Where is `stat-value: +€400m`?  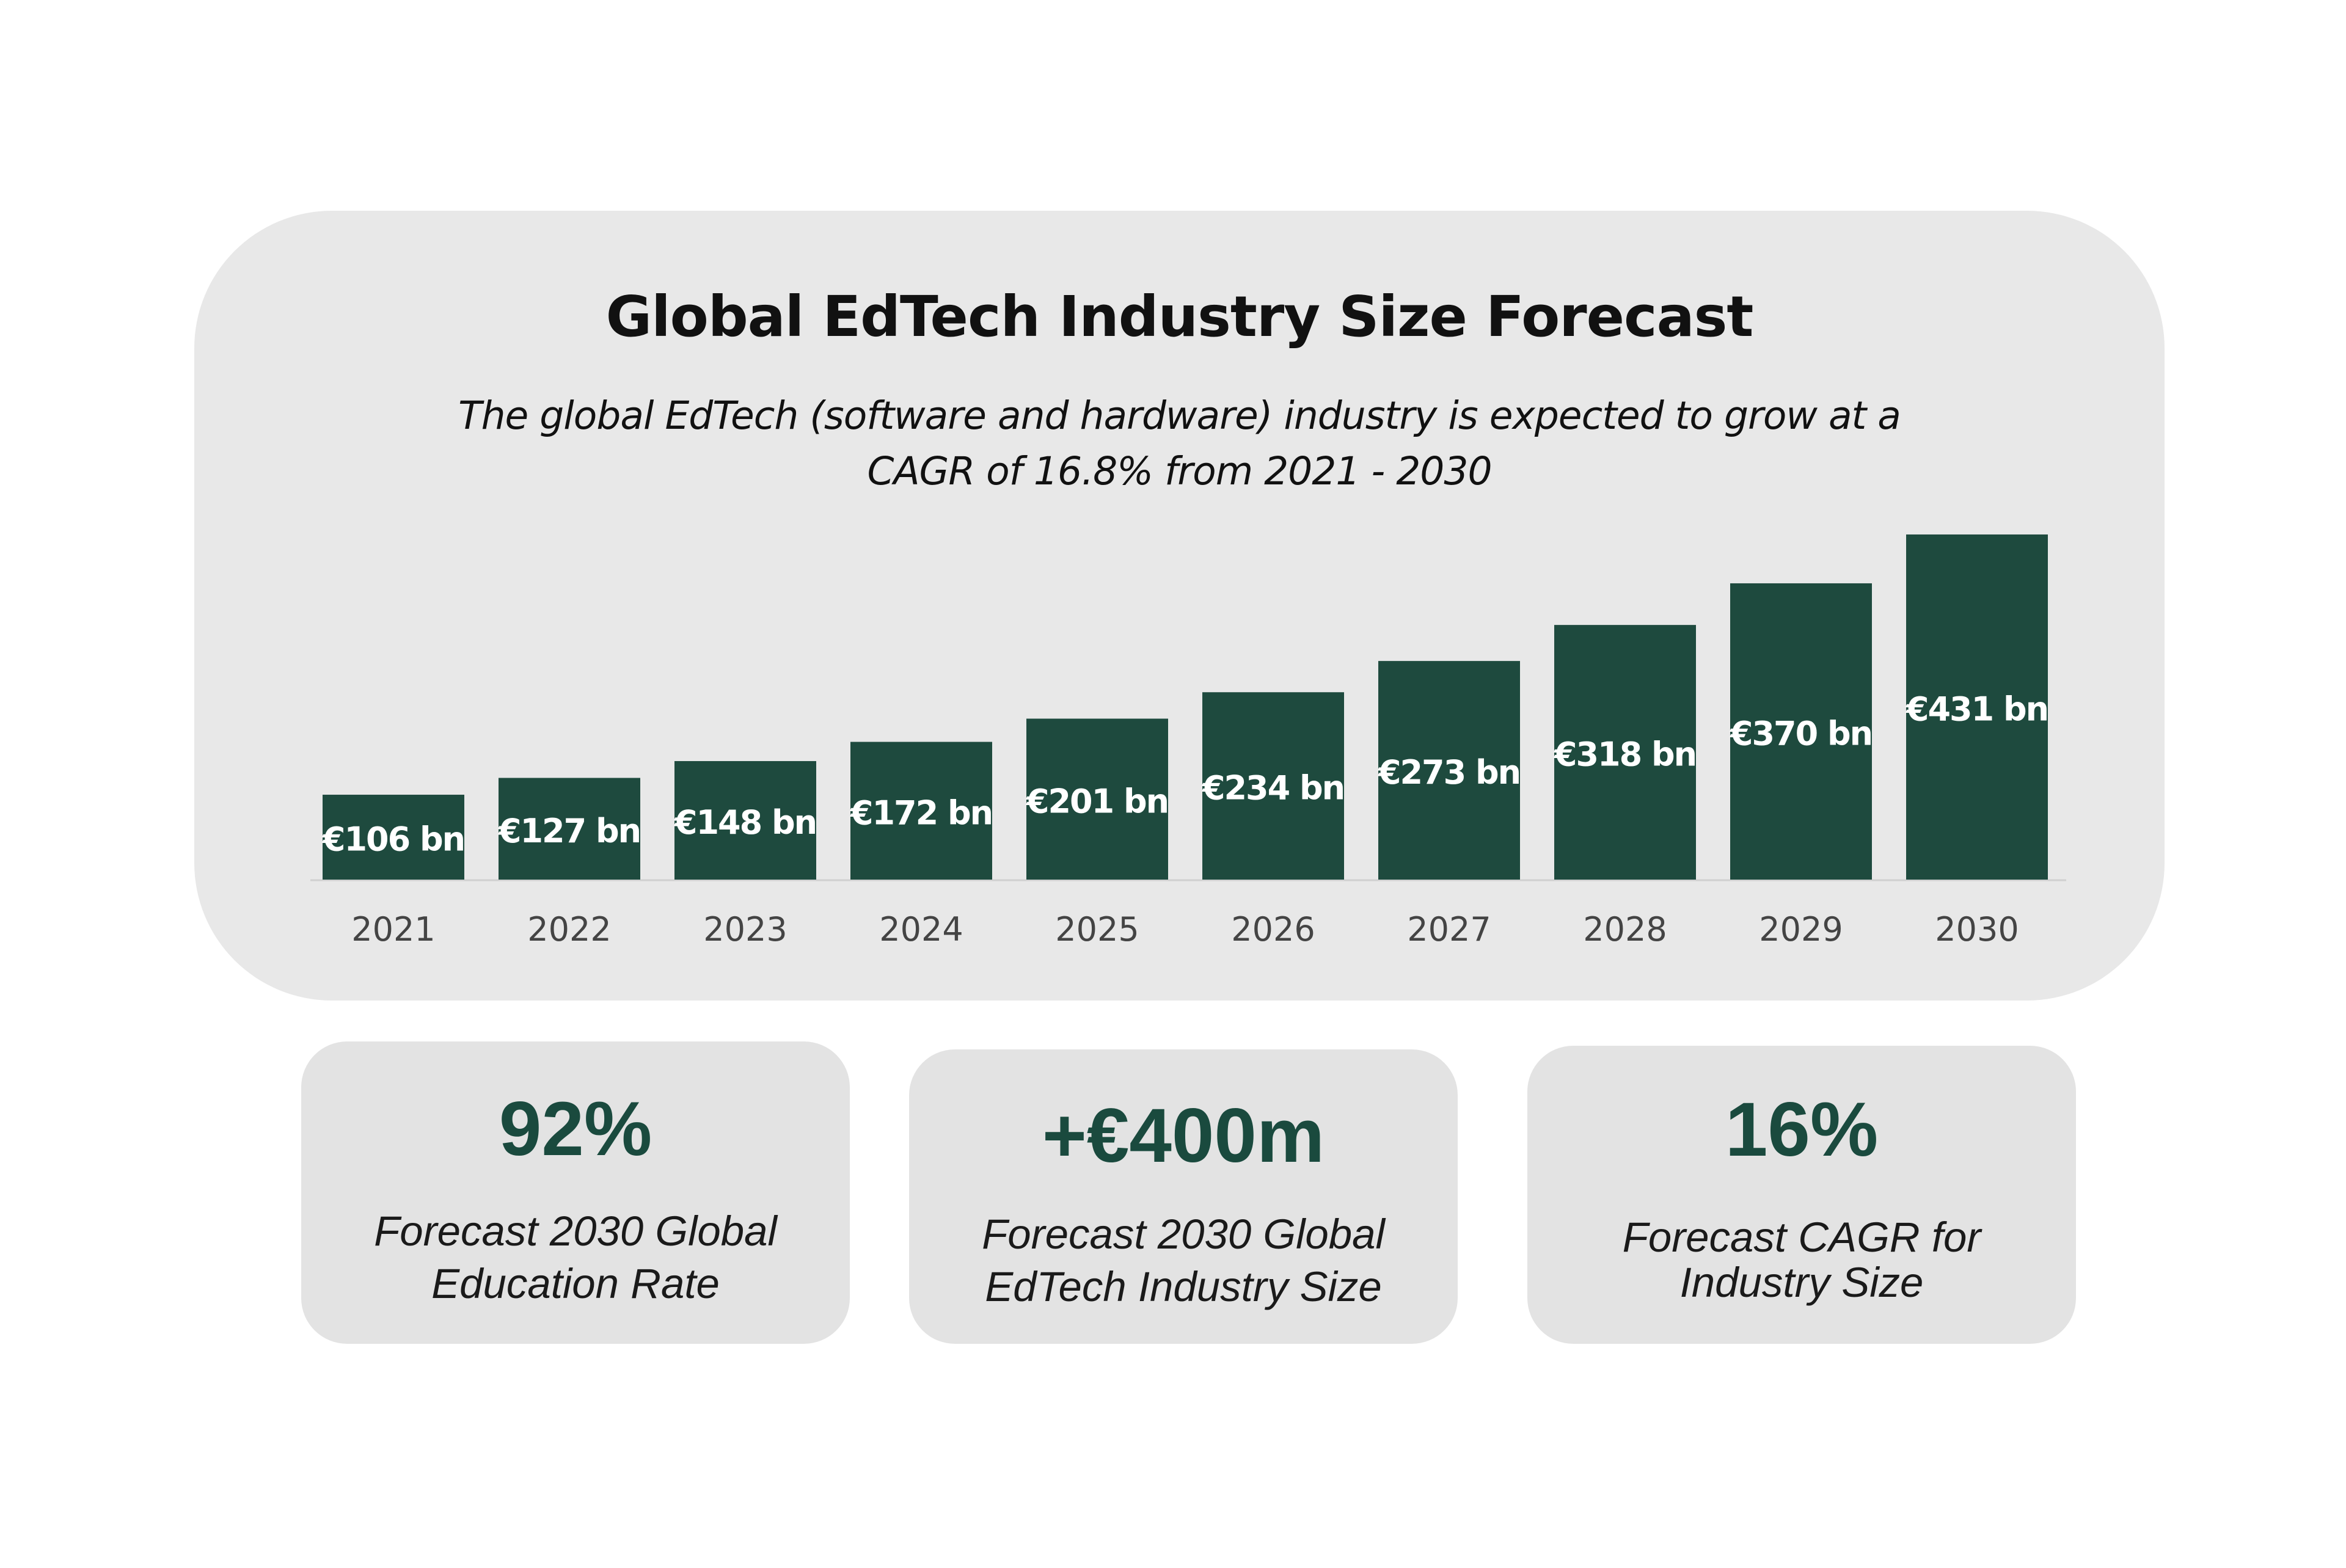 stat-value: +€400m is located at coordinates (1183, 1135).